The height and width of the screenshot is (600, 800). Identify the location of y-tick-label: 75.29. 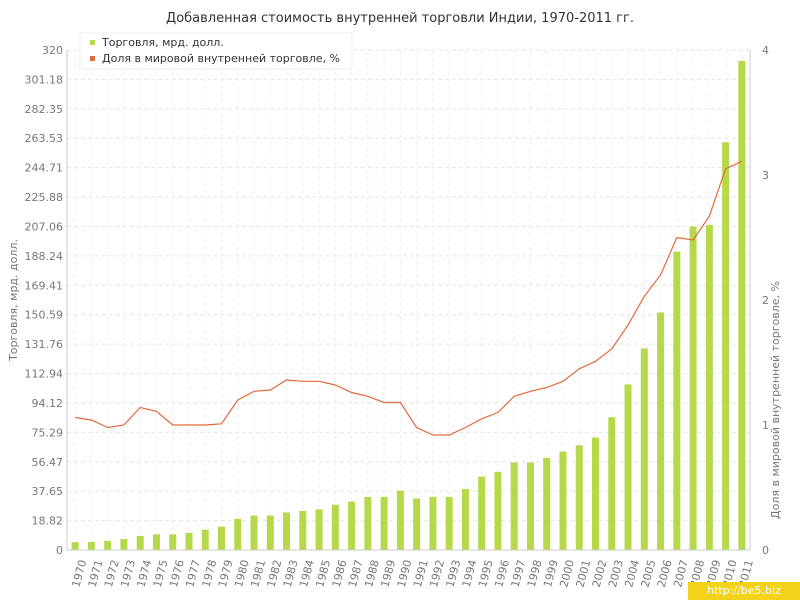
(48, 432).